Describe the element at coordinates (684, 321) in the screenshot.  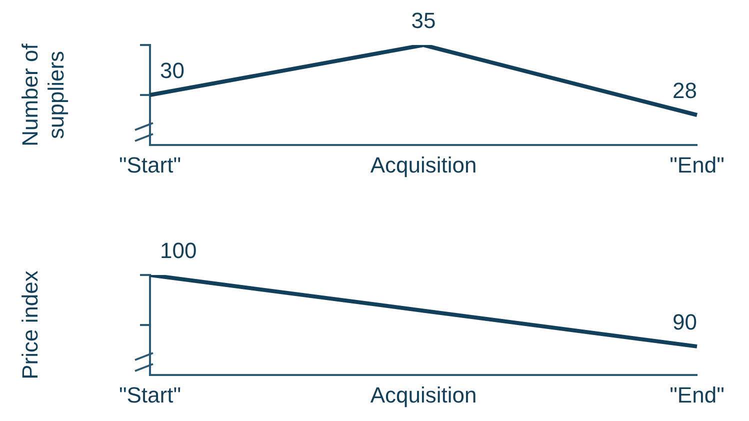
I see `data-label: 90` at that location.